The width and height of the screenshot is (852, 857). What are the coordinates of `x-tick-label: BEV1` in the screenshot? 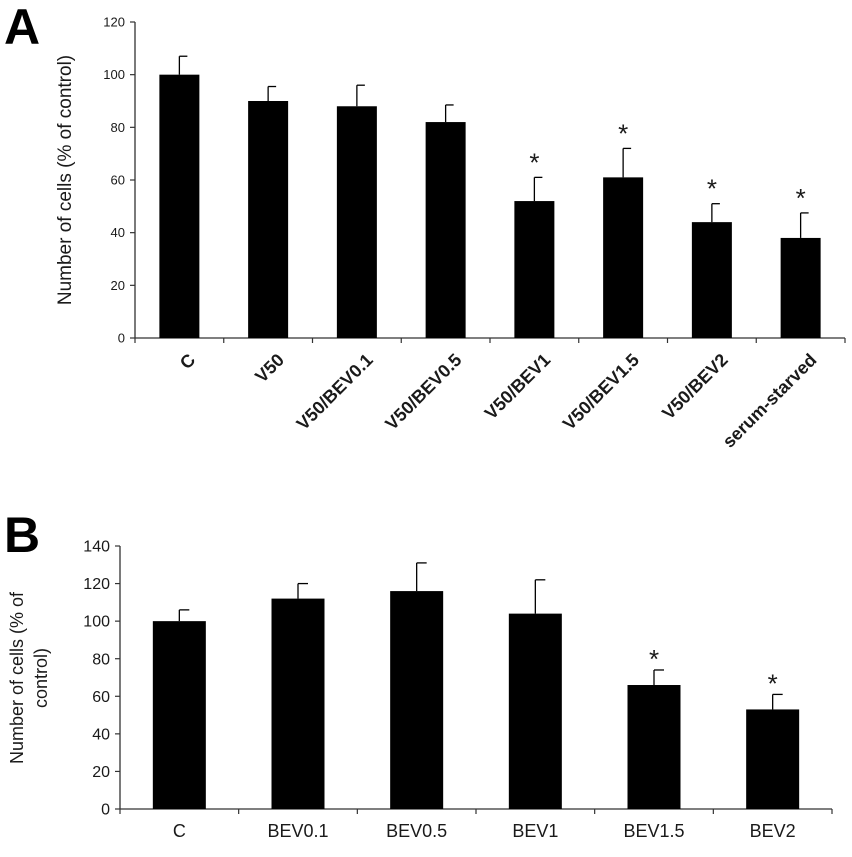 It's located at (535, 831).